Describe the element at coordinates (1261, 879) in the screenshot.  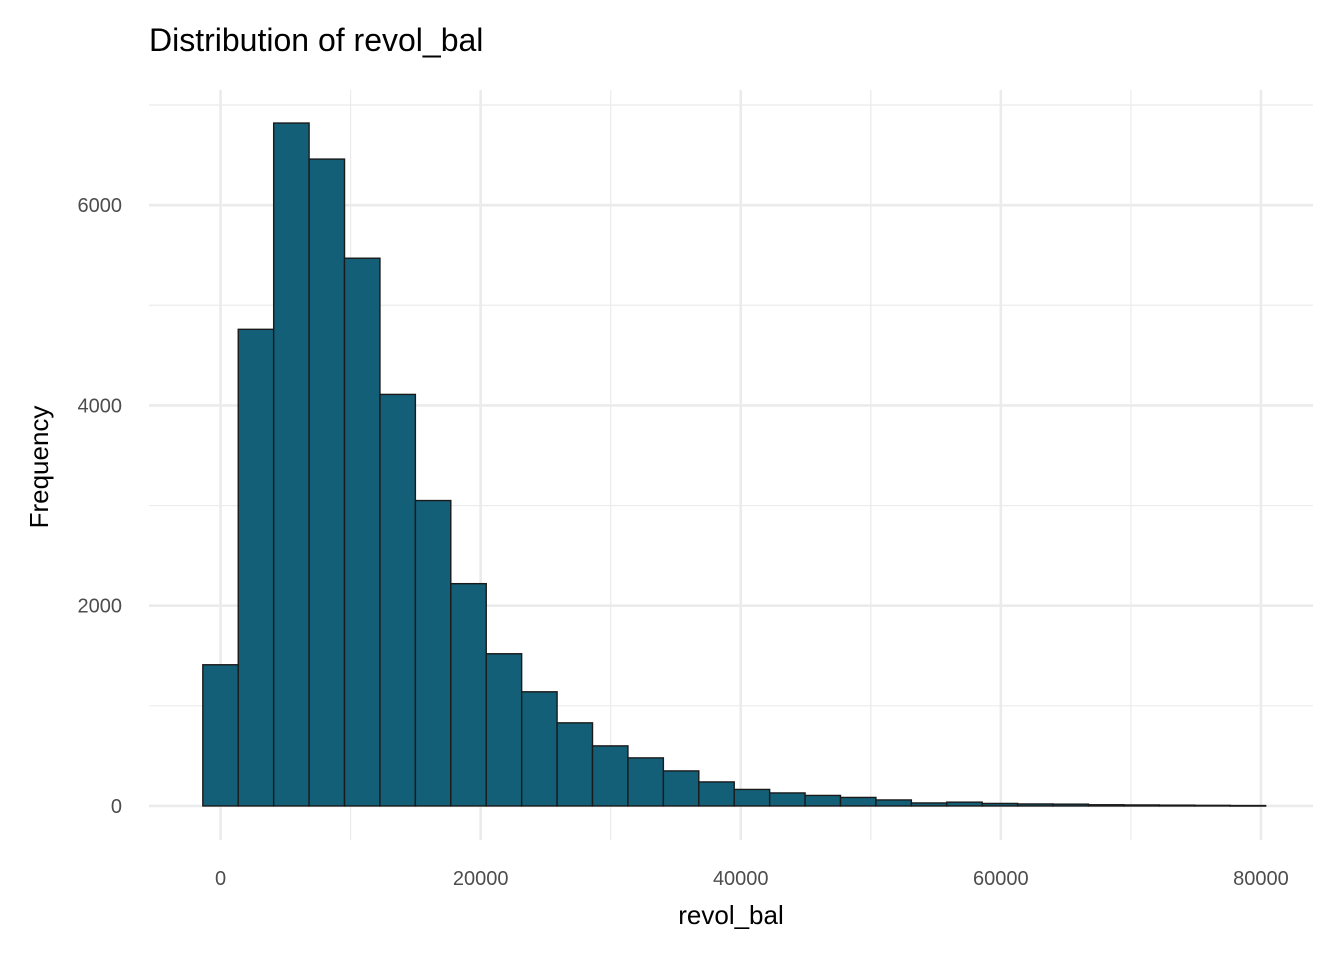
I see `x-tick-label: 80000` at that location.